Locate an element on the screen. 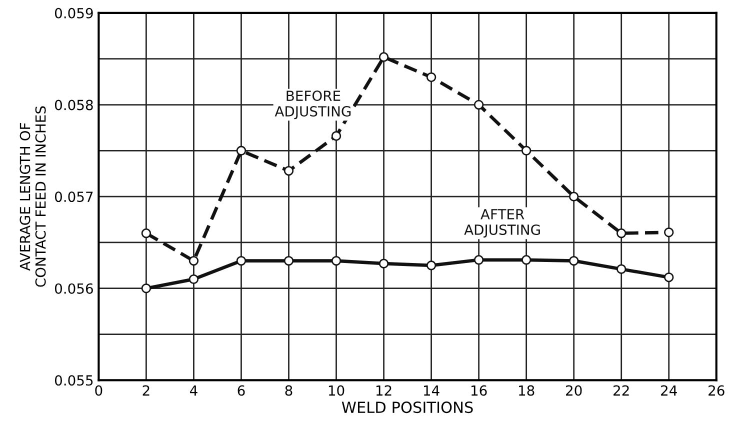  x-tick-label: 24 is located at coordinates (669, 390).